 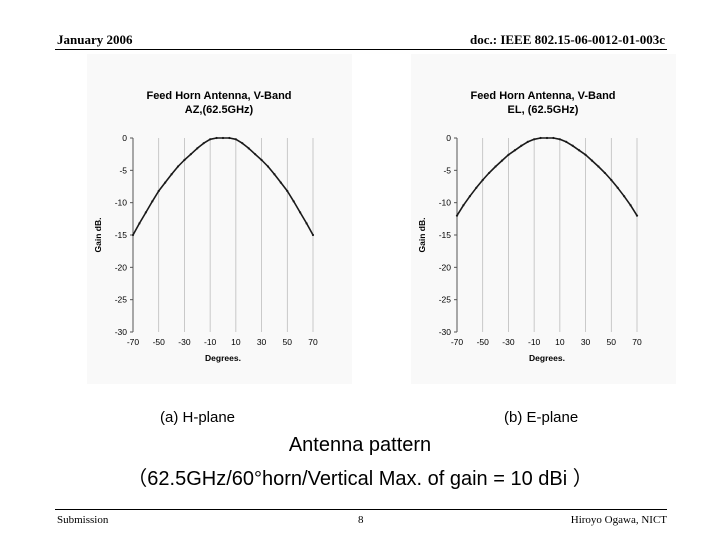 What do you see at coordinates (361, 520) in the screenshot?
I see `footer-page-number: 8` at bounding box center [361, 520].